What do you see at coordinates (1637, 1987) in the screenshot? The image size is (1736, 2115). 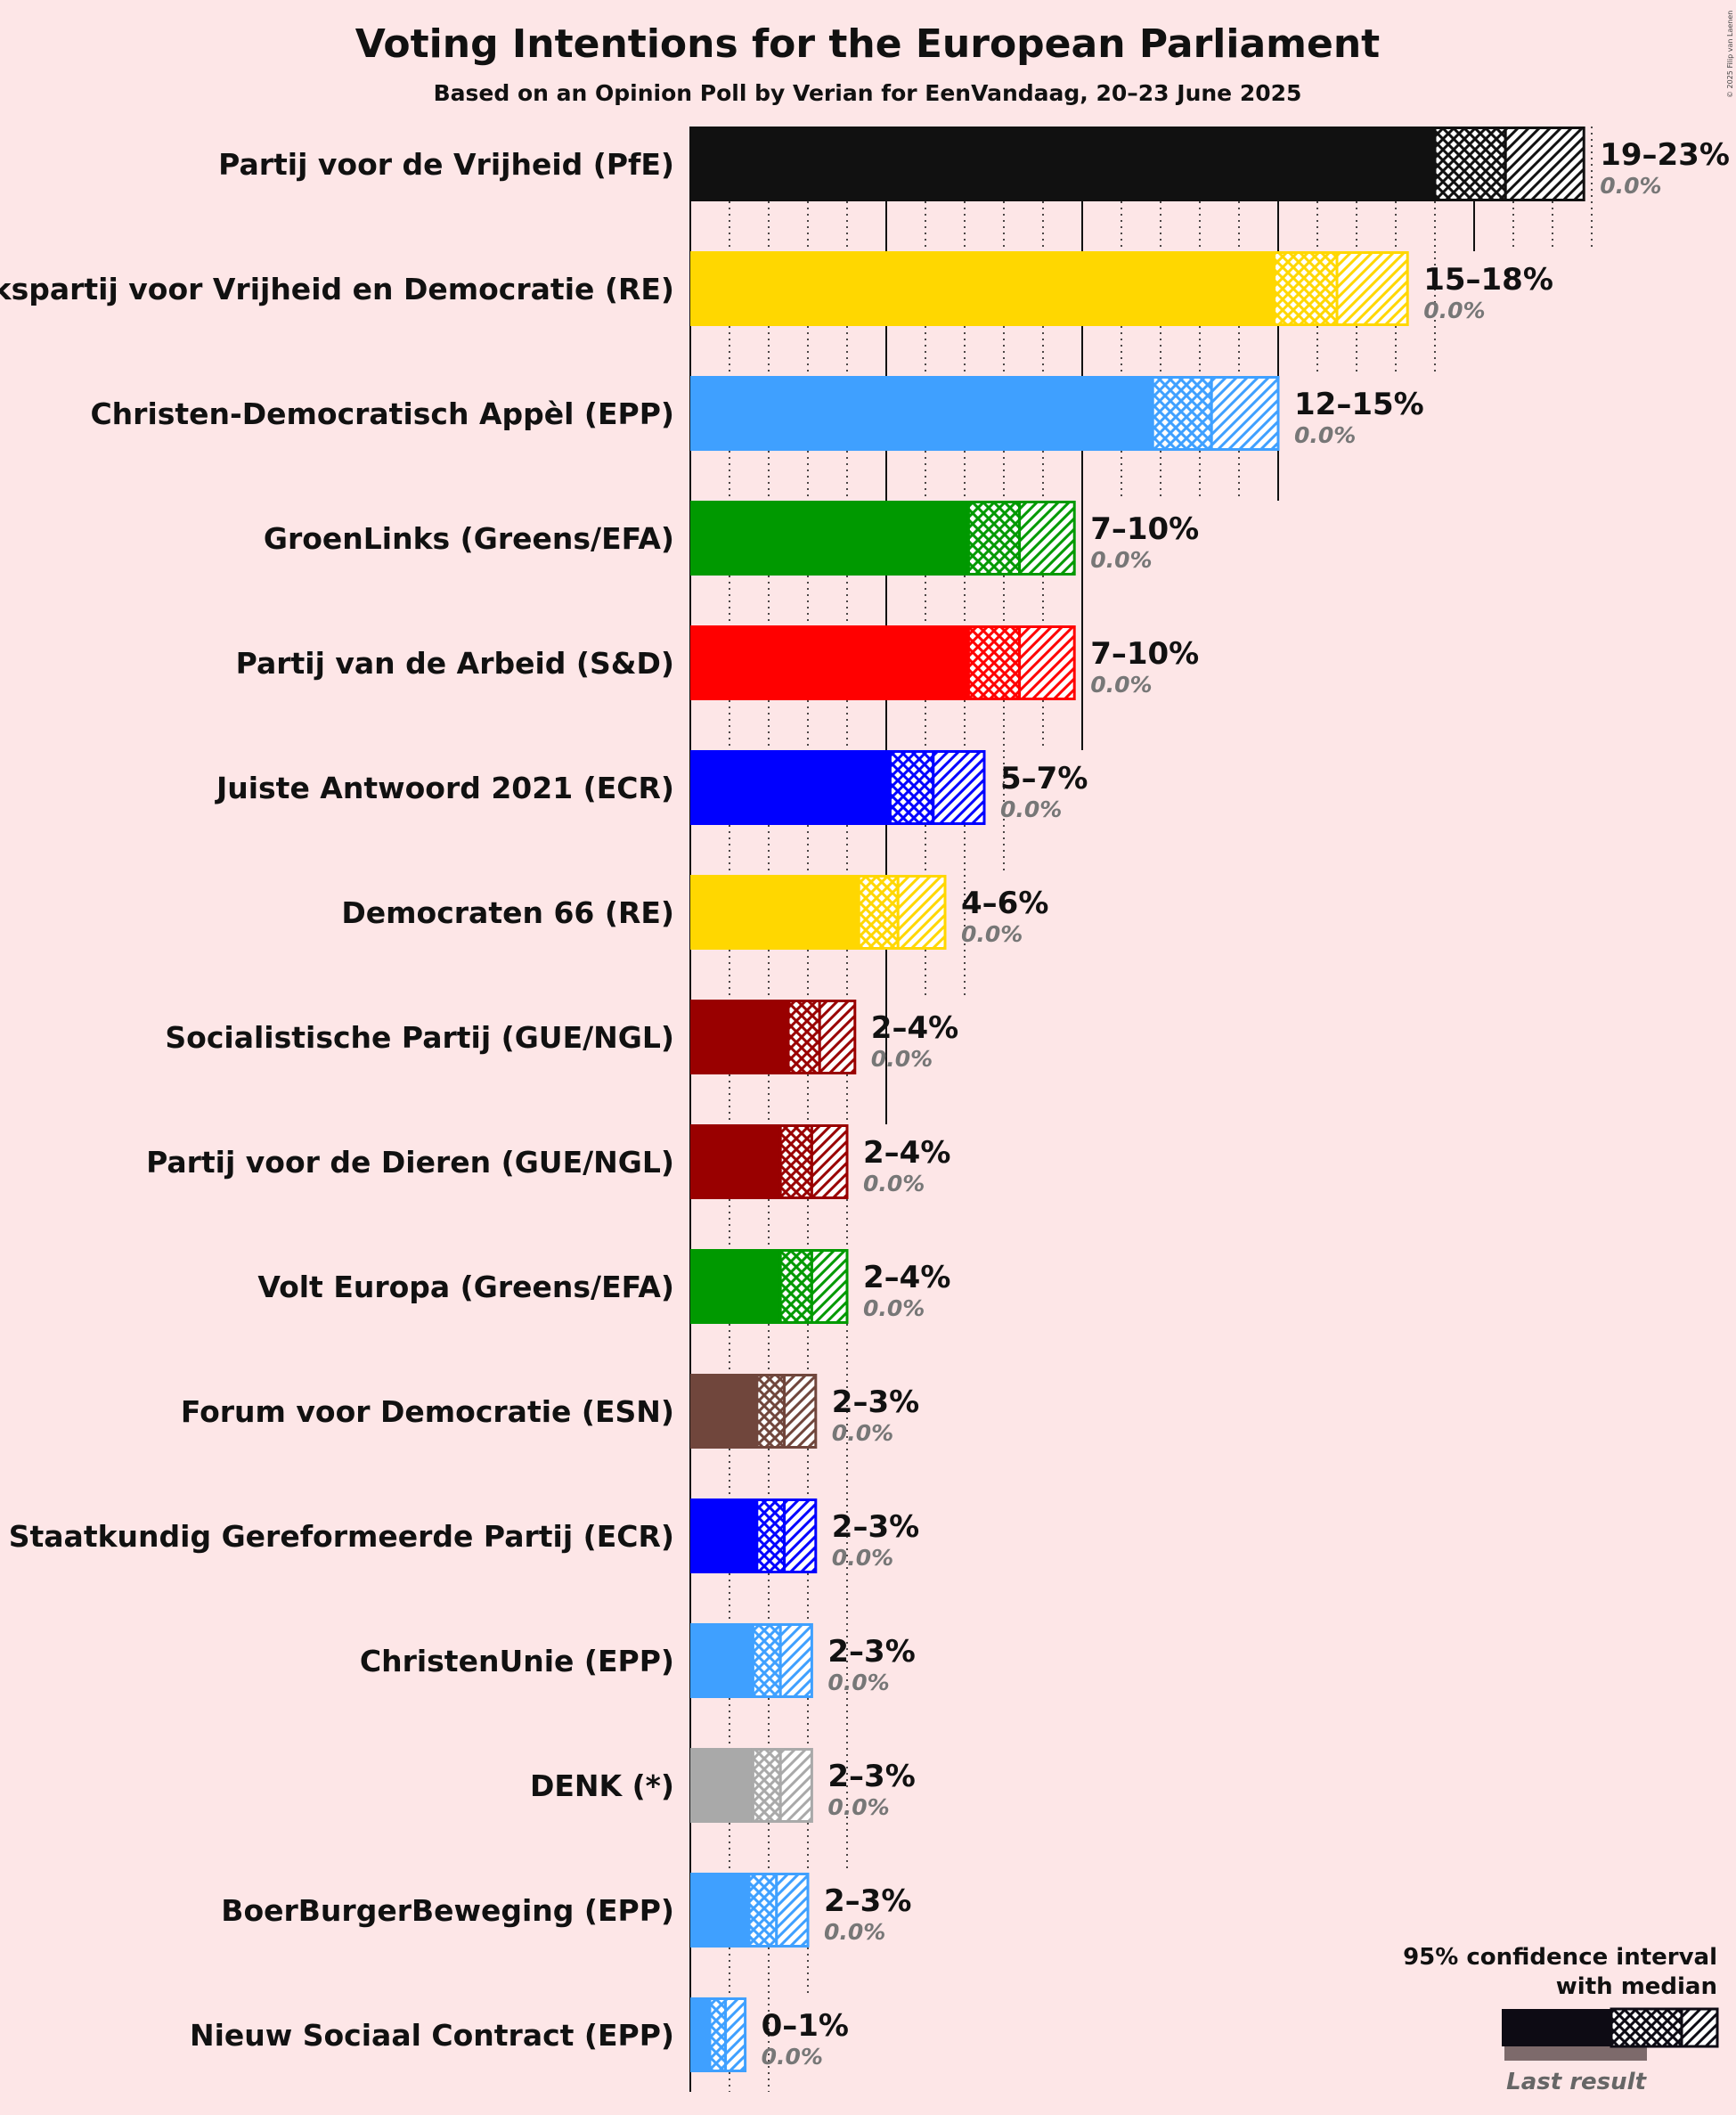 I see `legend-ci-title-line2: with median` at bounding box center [1637, 1987].